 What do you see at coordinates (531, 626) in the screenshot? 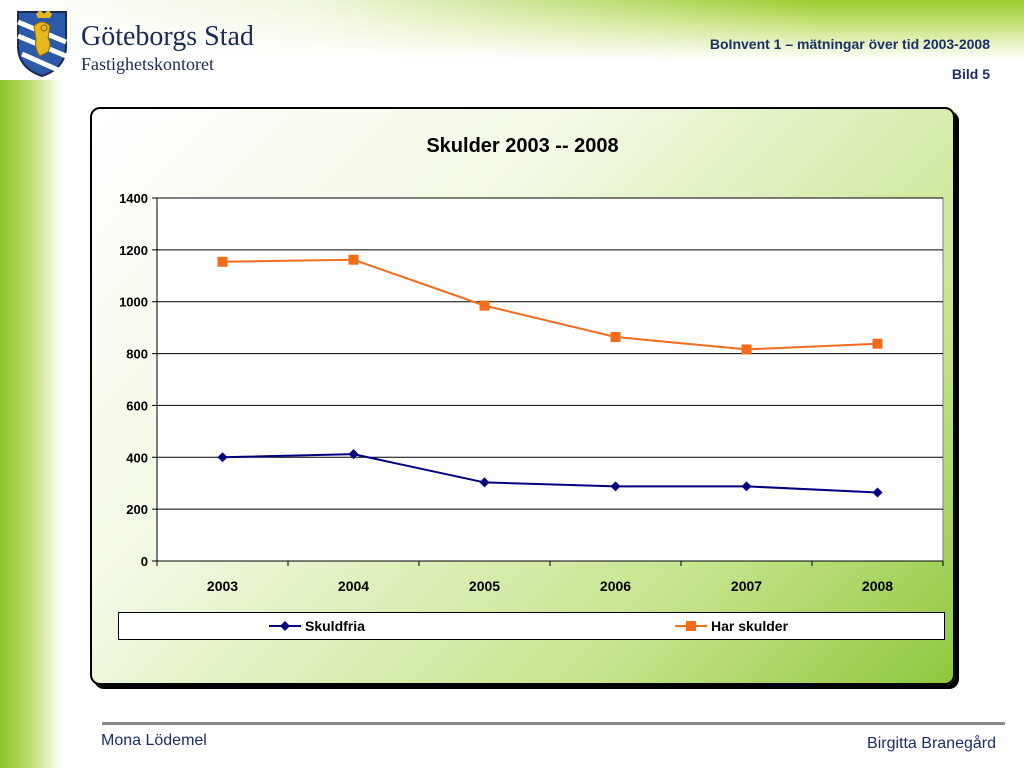
I see `chart-legend: Skuldfria Har skulder` at bounding box center [531, 626].